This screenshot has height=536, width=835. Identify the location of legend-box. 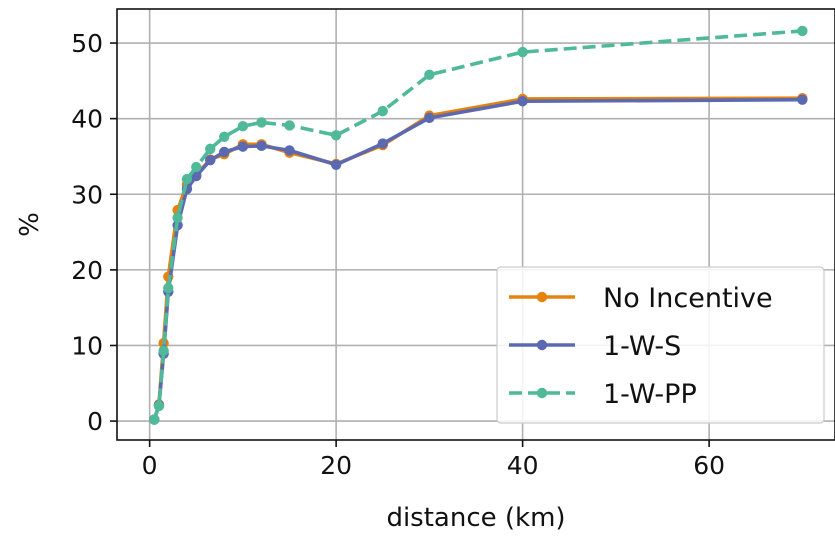
(660, 345).